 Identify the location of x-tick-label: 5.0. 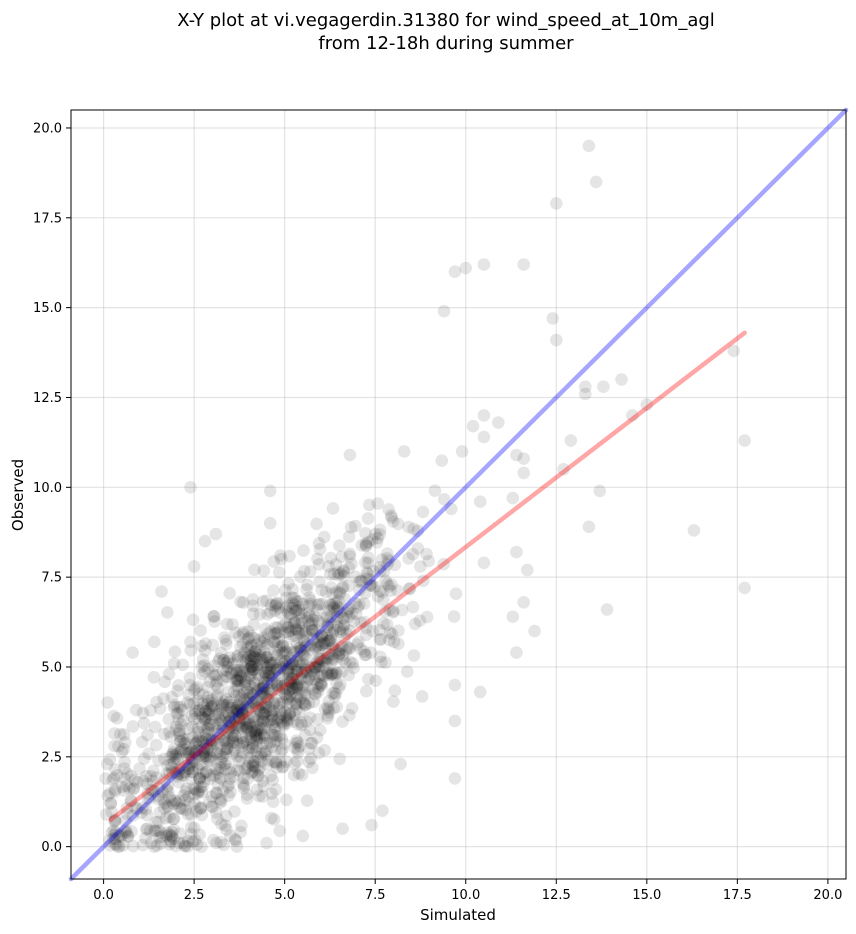
(284, 895).